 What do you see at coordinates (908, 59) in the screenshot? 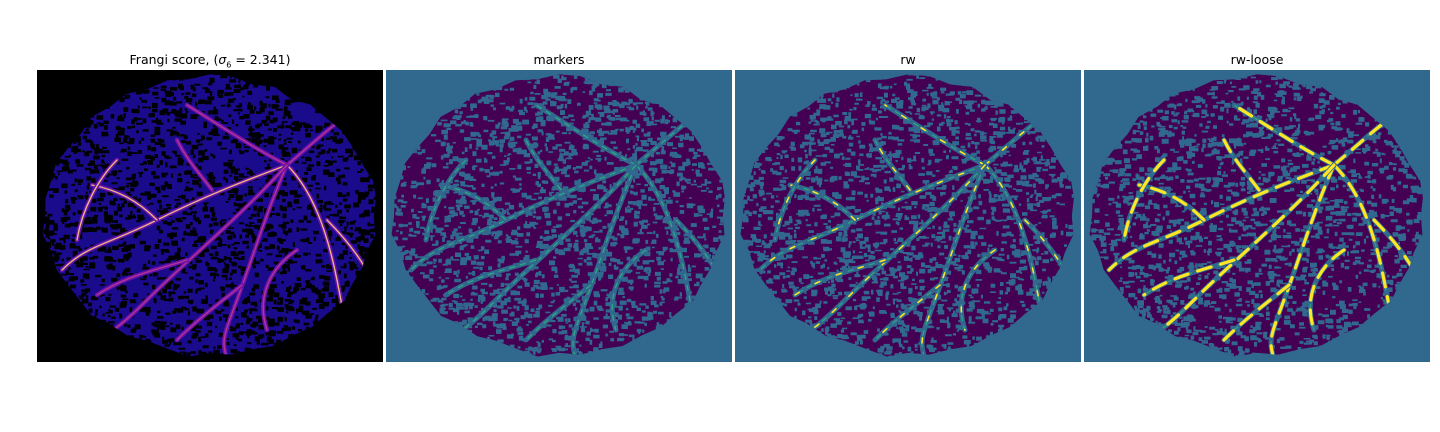
I see `panel-title-rw: rw` at bounding box center [908, 59].